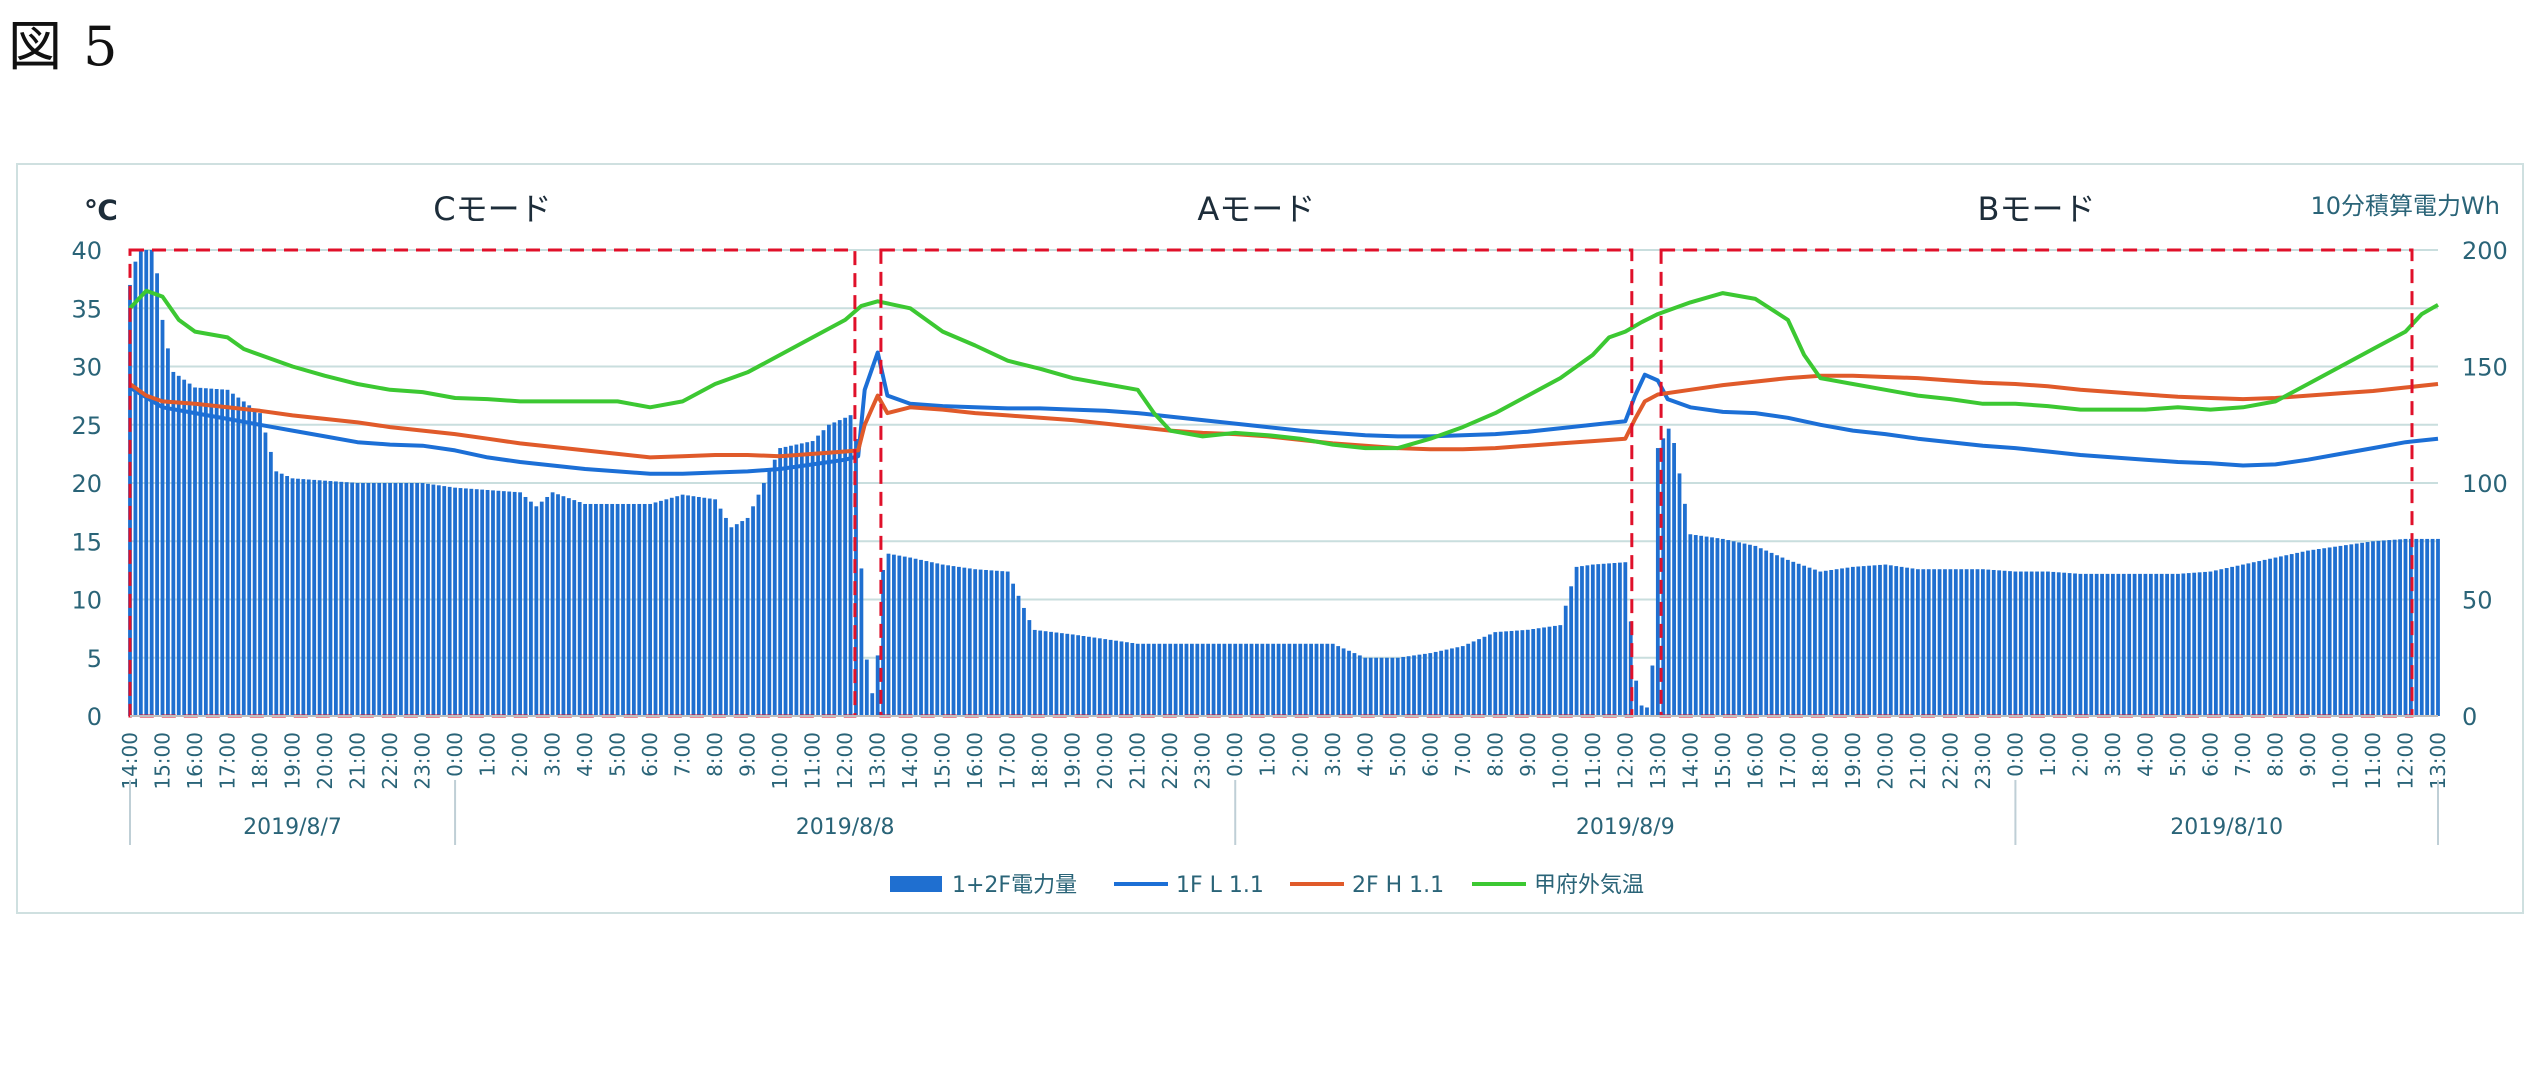 Image resolution: width=2547 pixels, height=1076 pixels. I want to click on x-tick-label: 15:00, so click(943, 761).